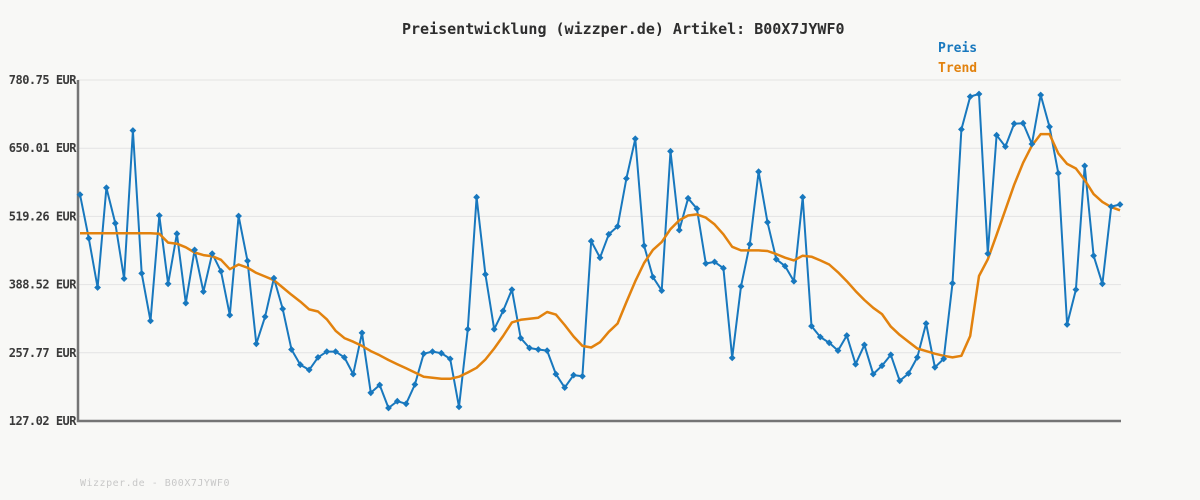 The image size is (1200, 500). What do you see at coordinates (155, 483) in the screenshot?
I see `watermark: Wizzper.de - B00X7JYWF0` at bounding box center [155, 483].